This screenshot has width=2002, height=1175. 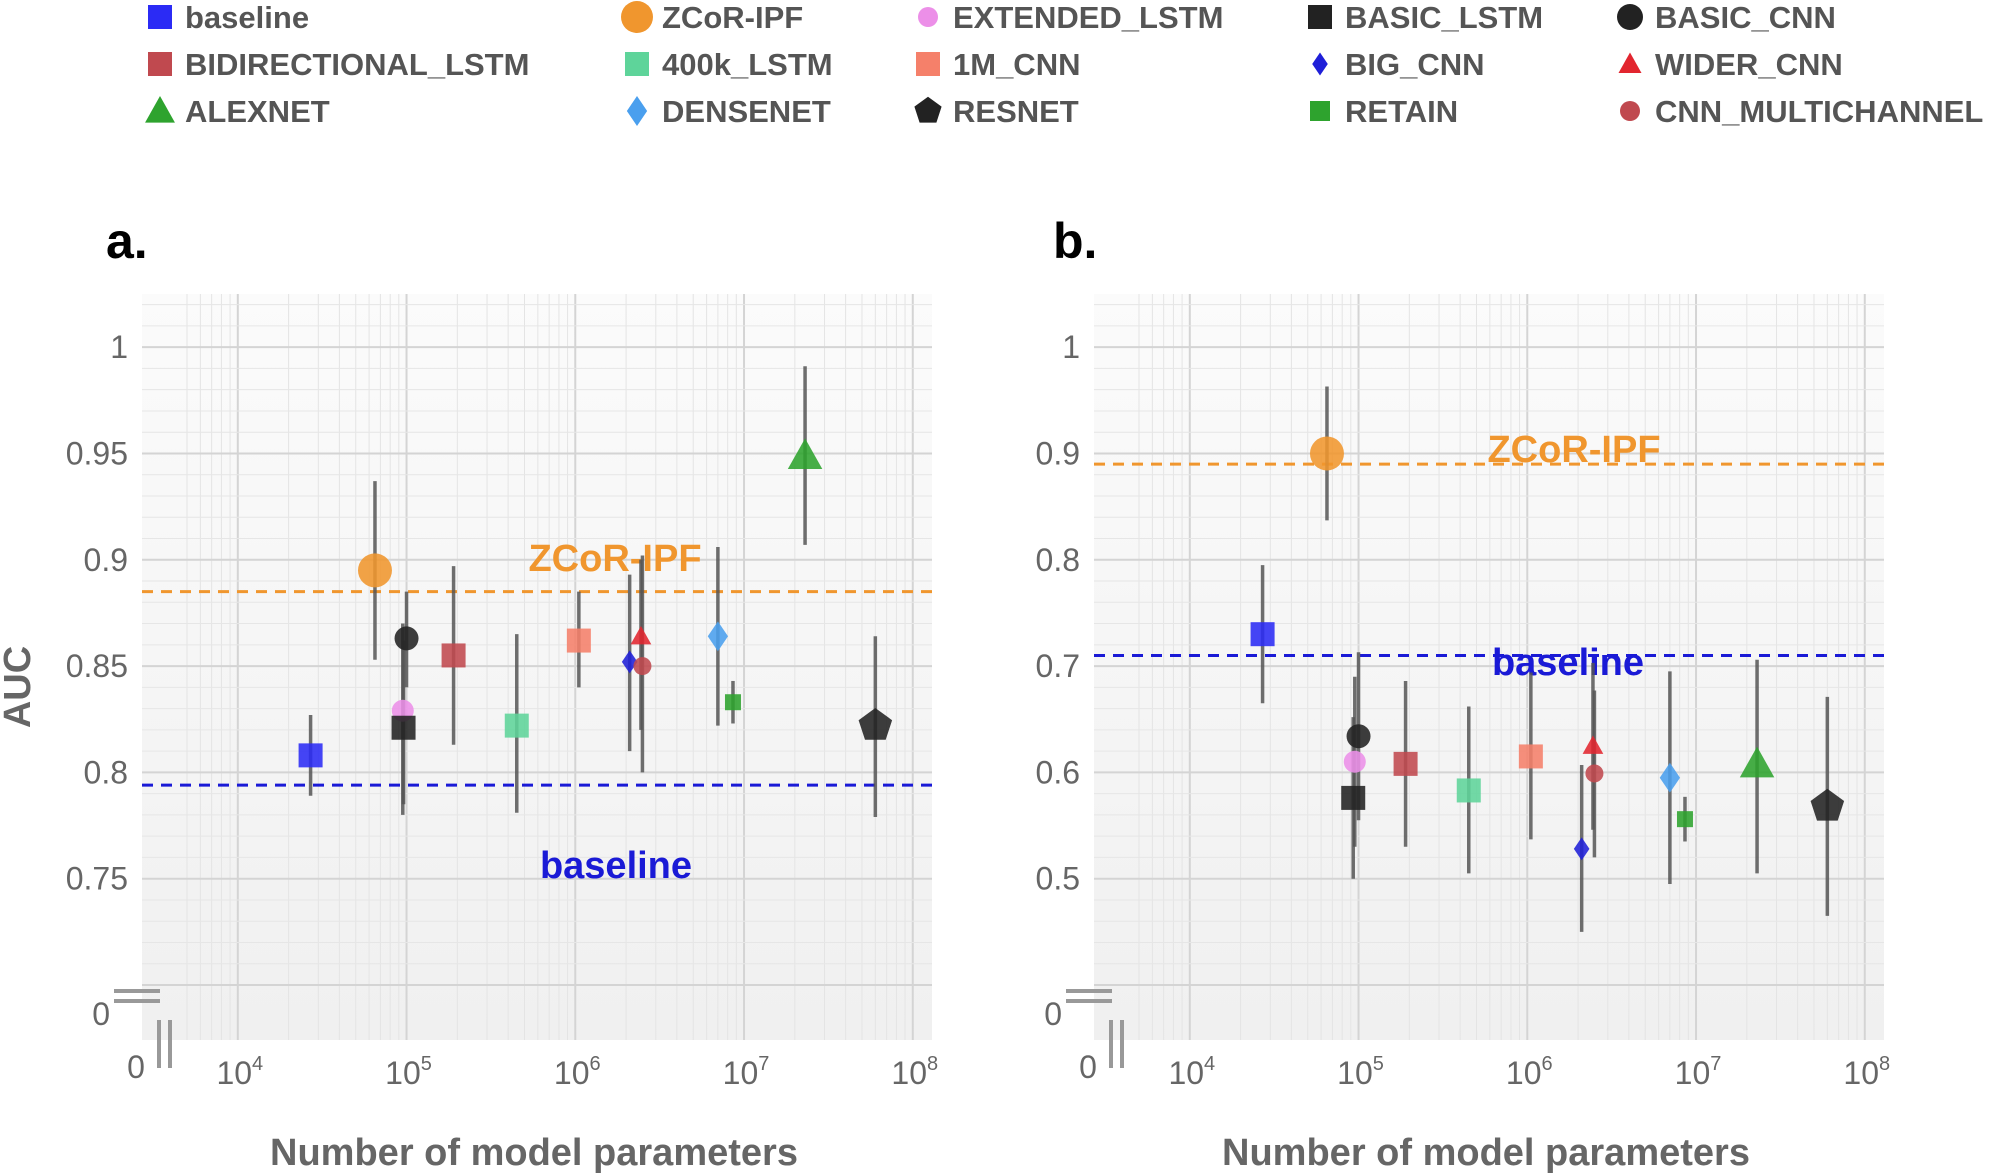 I want to click on panel-label: b., so click(x=1075, y=241).